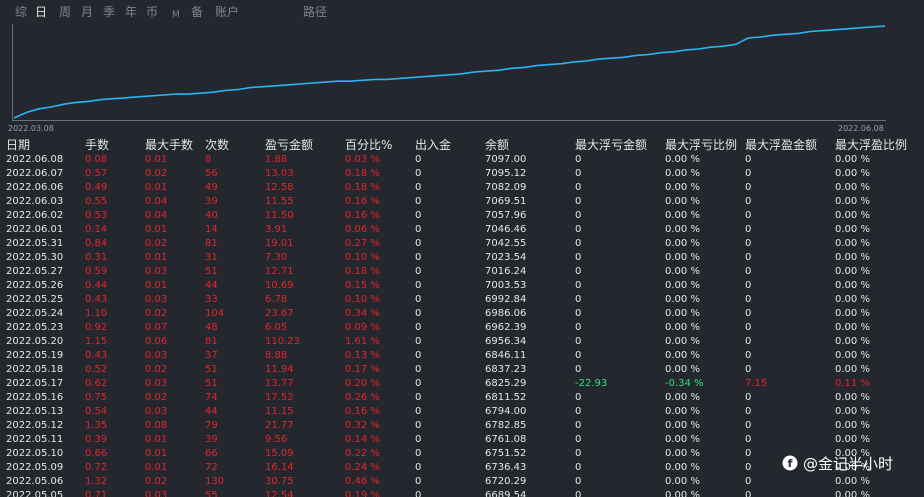  I want to click on header-percent: 百分比%, so click(369, 145).